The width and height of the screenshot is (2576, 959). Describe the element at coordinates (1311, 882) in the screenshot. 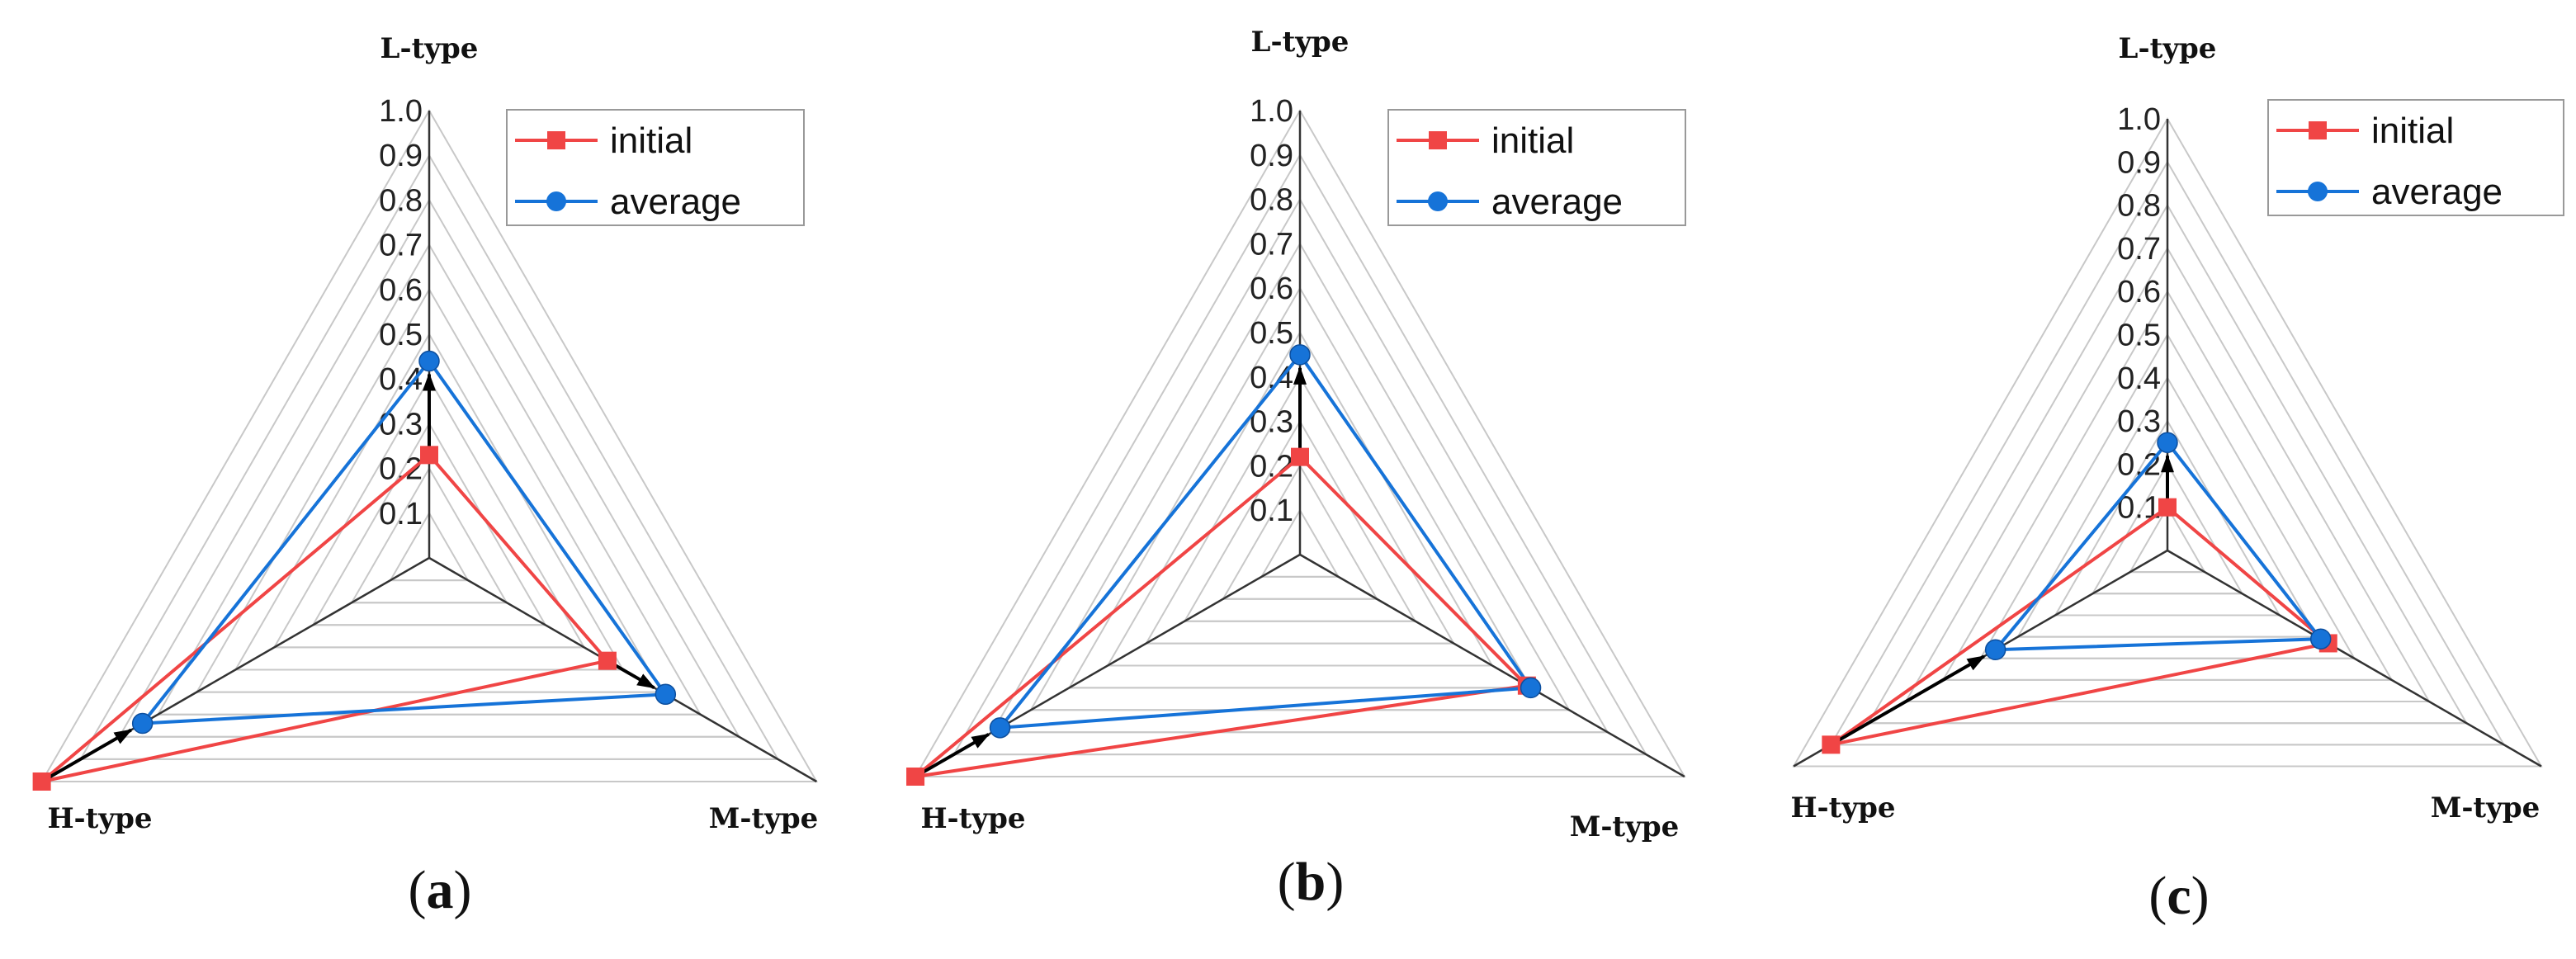

I see `panel-label: (b)` at that location.